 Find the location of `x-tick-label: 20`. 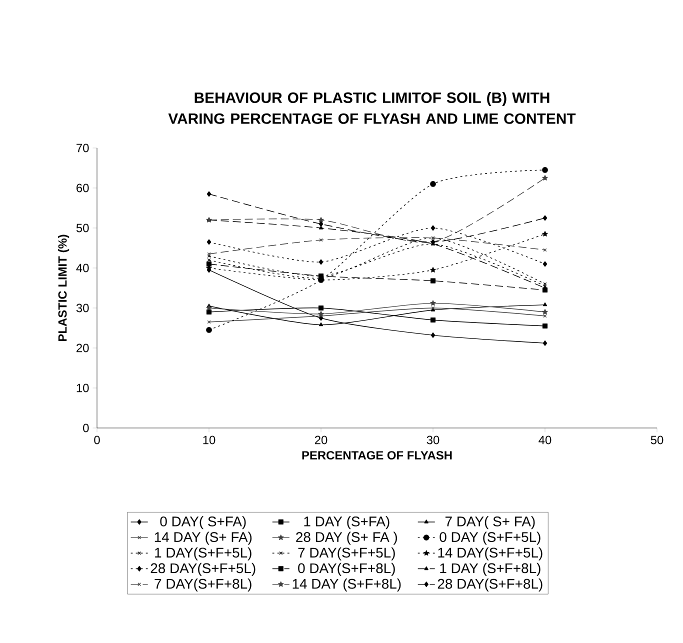

x-tick-label: 20 is located at coordinates (321, 440).